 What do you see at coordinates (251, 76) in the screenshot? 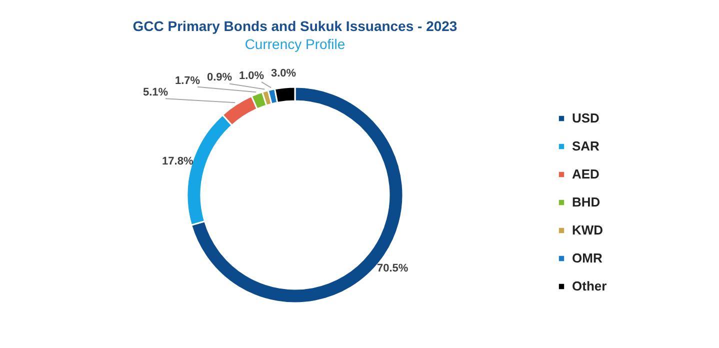
I see `data-label: 1.0%` at bounding box center [251, 76].